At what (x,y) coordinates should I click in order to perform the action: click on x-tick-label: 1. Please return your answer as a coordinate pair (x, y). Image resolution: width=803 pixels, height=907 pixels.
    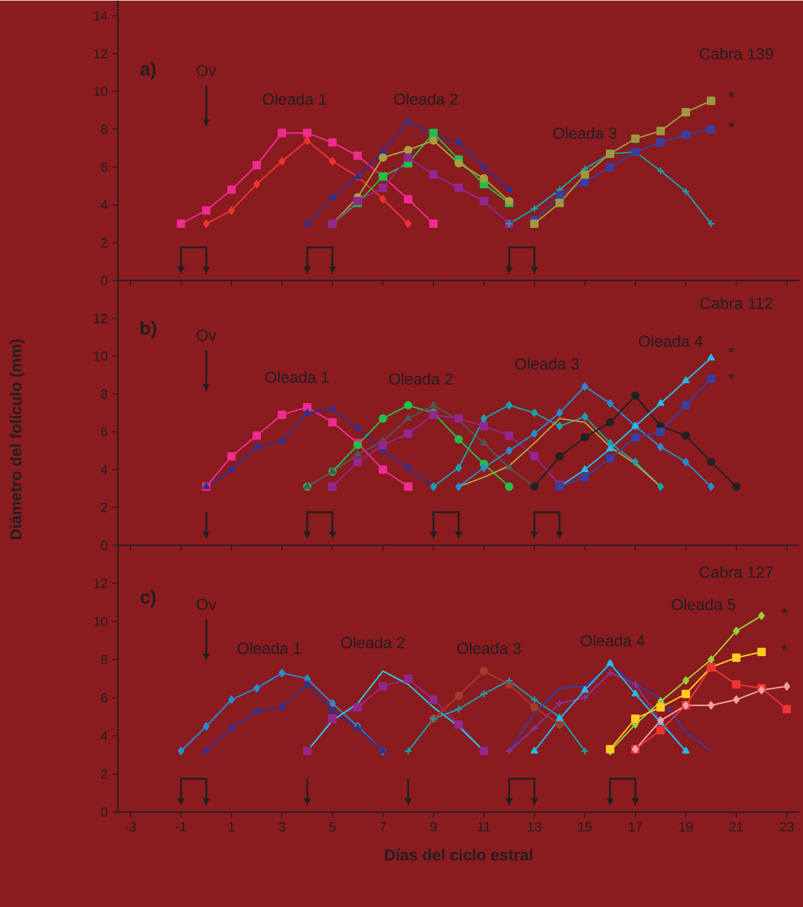
    Looking at the image, I should click on (231, 827).